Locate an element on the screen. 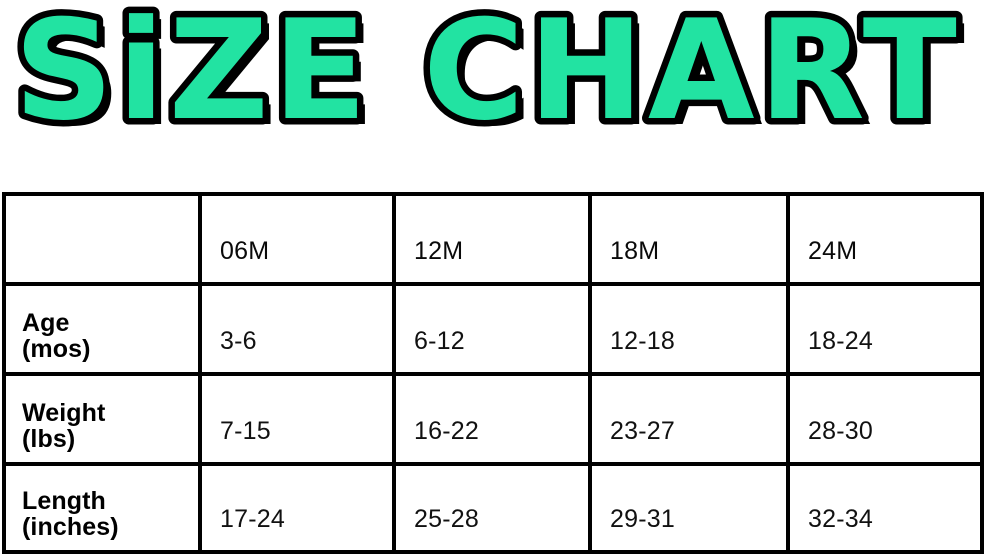  row-header-age: Age (mos) is located at coordinates (102, 329).